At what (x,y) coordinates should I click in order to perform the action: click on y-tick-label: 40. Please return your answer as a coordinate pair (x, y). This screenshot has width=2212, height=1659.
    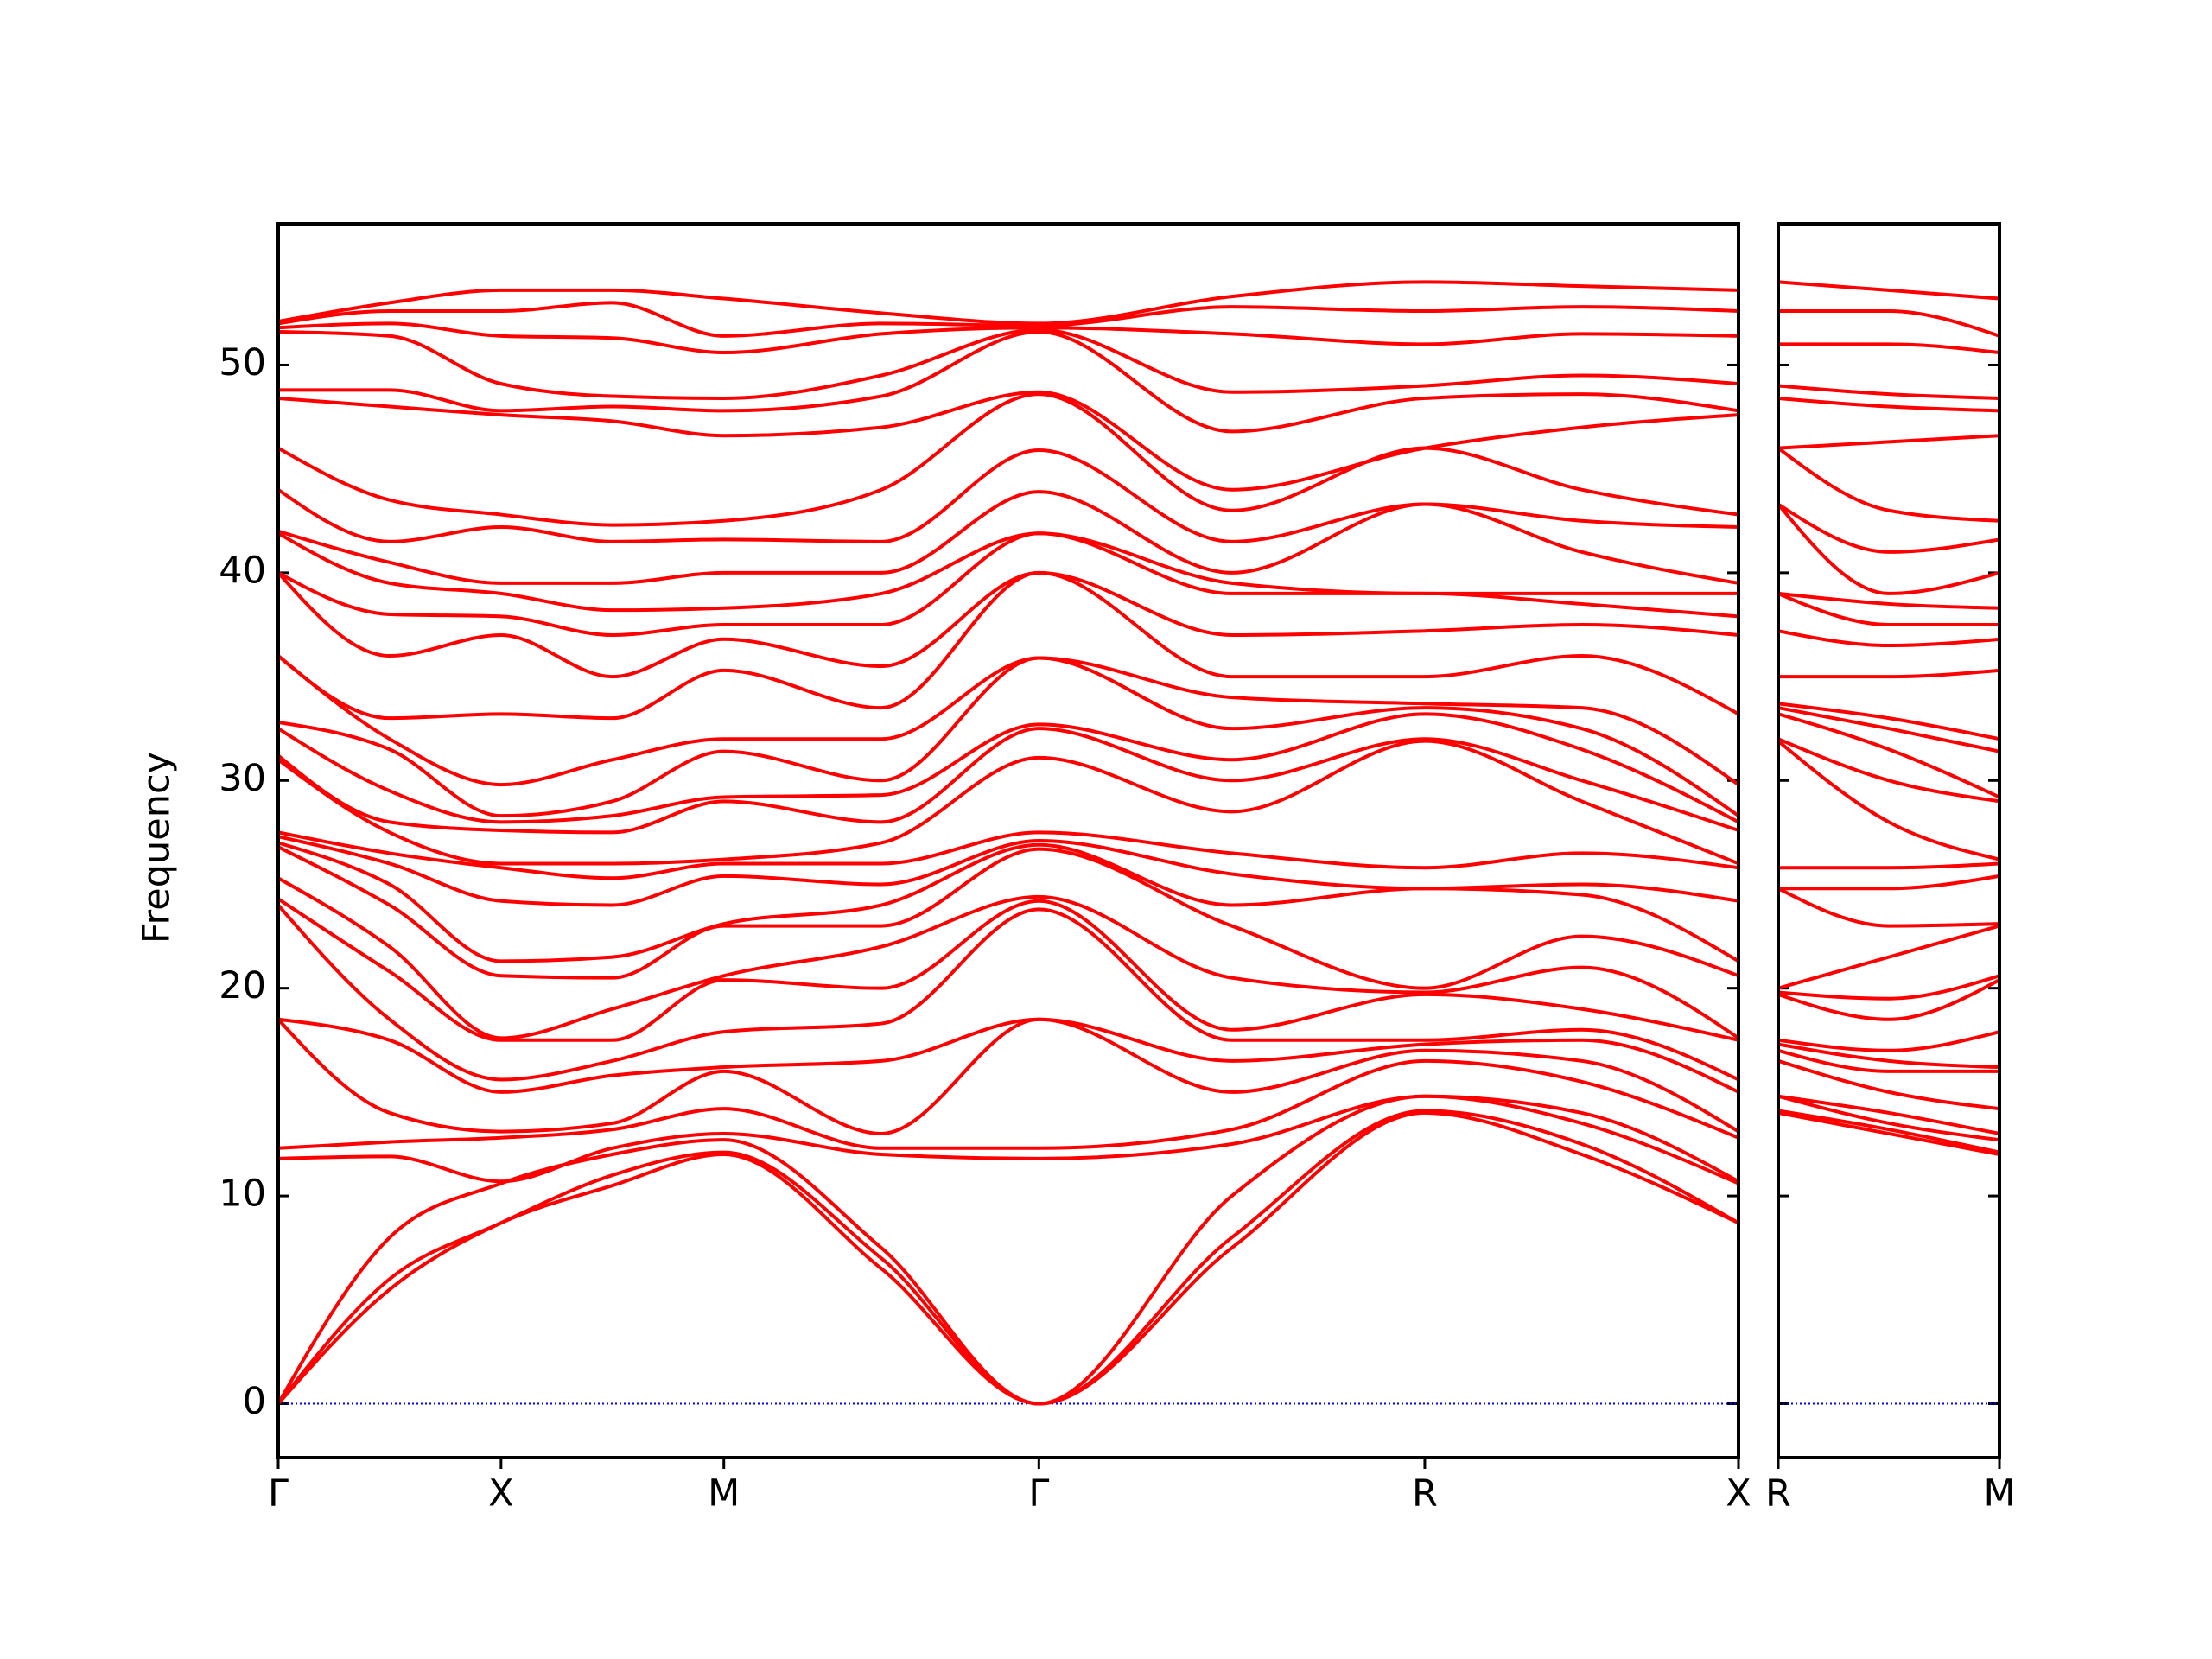
    Looking at the image, I should click on (242, 570).